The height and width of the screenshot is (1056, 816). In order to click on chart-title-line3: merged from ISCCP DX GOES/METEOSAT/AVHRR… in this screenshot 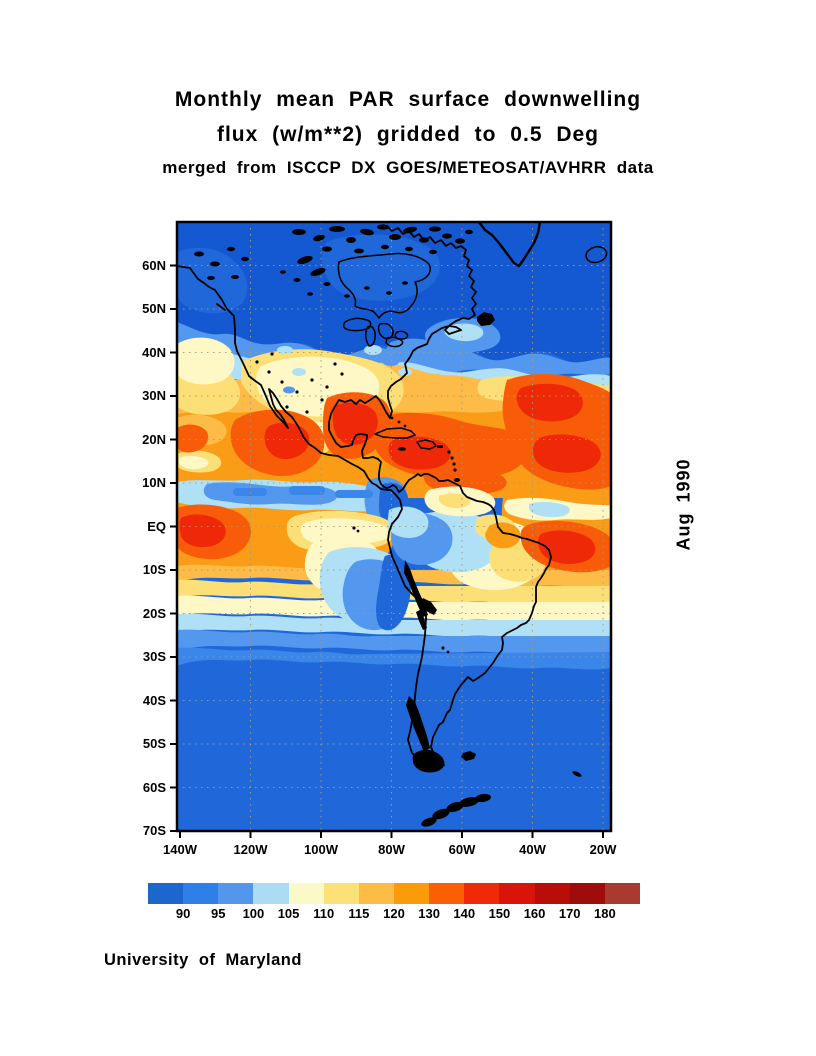, I will do `click(408, 167)`.